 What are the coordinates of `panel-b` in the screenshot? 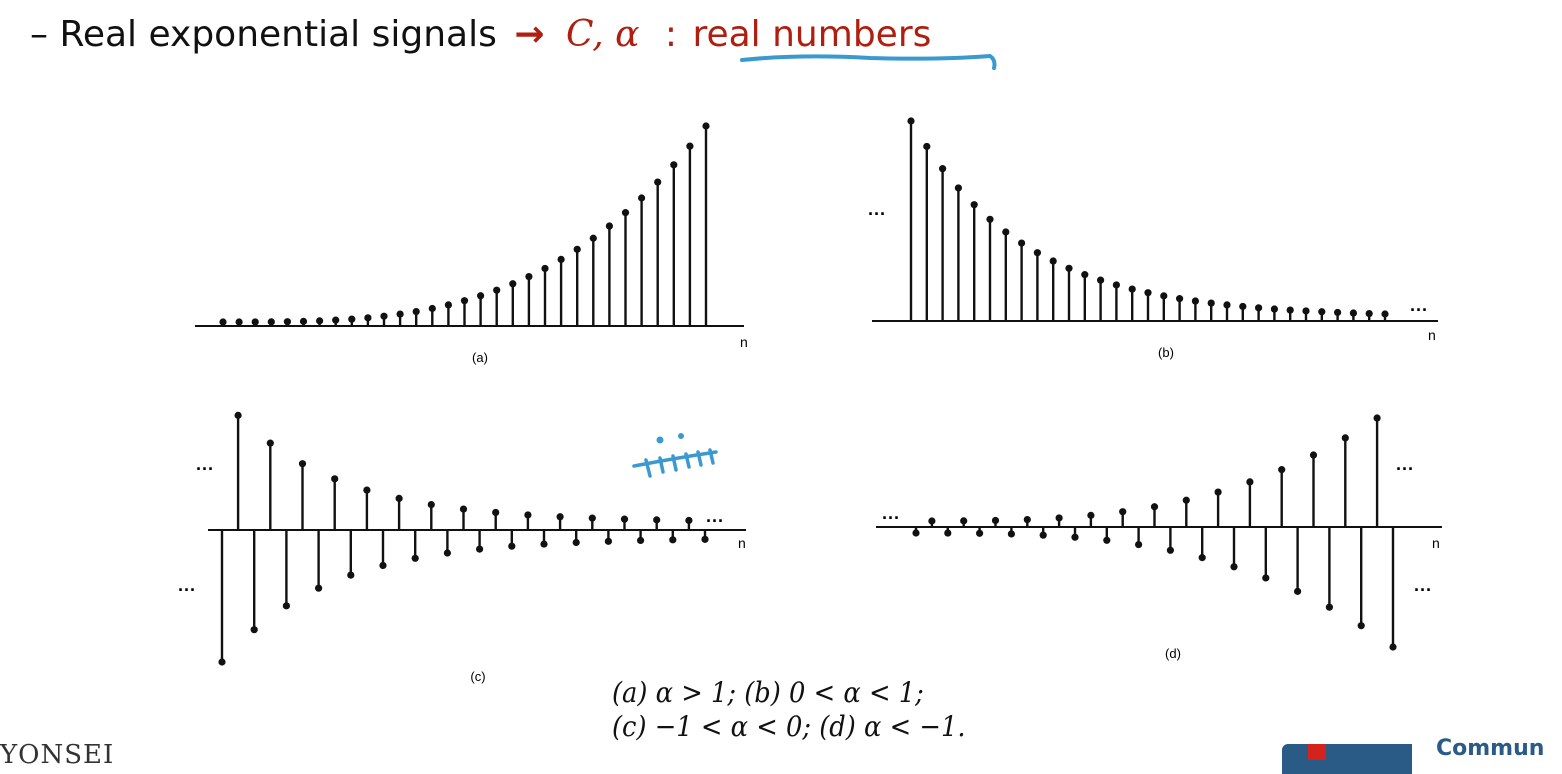 It's located at (1155, 219).